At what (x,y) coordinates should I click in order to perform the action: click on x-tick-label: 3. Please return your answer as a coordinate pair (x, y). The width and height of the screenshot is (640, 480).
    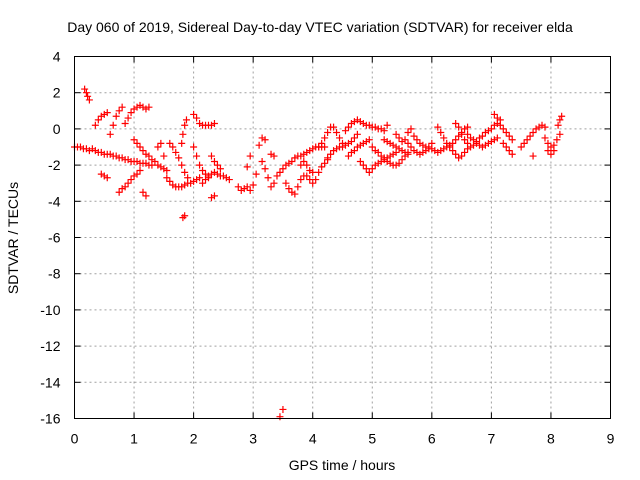
    Looking at the image, I should click on (253, 439).